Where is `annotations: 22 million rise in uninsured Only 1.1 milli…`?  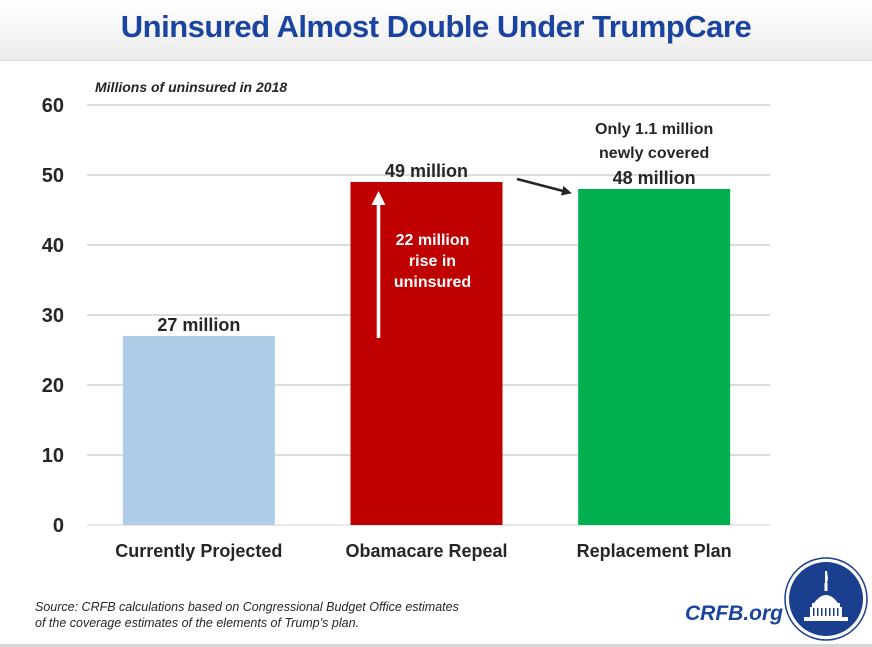 annotations: 22 million rise in uninsured Only 1.1 milli… is located at coordinates (542, 229).